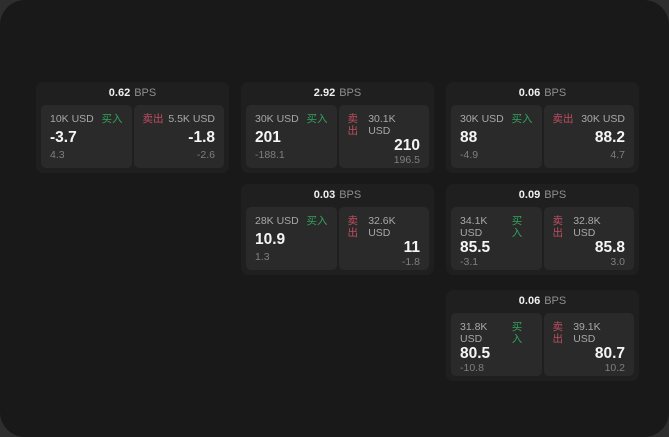  I want to click on buy-price: 85.5, so click(475, 247).